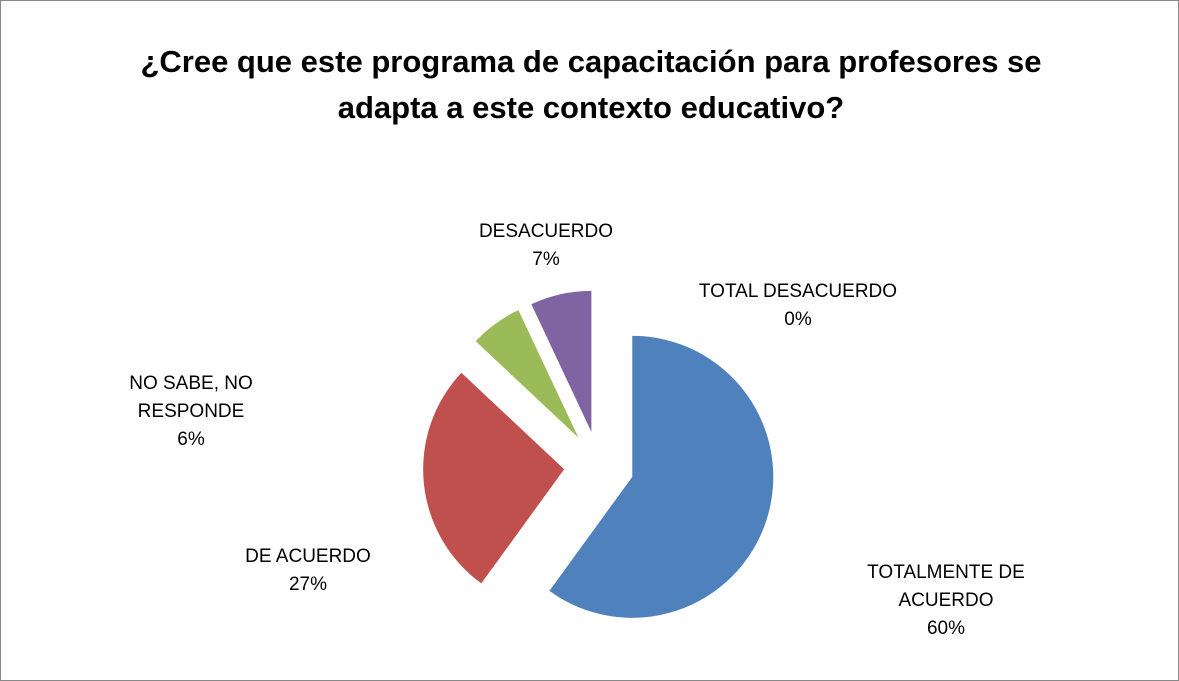  What do you see at coordinates (946, 628) in the screenshot?
I see `value-label: 60%` at bounding box center [946, 628].